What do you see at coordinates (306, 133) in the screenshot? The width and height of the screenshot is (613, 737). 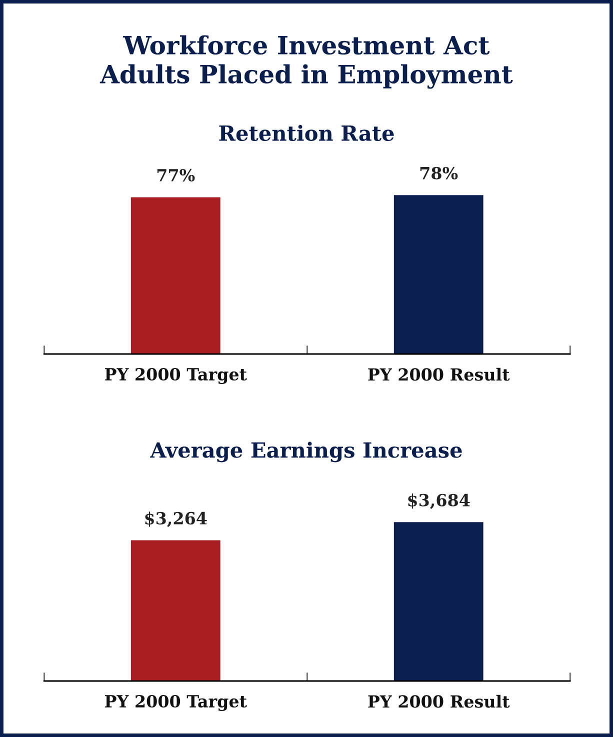 I see `chart-subtitle: Retention Rate` at bounding box center [306, 133].